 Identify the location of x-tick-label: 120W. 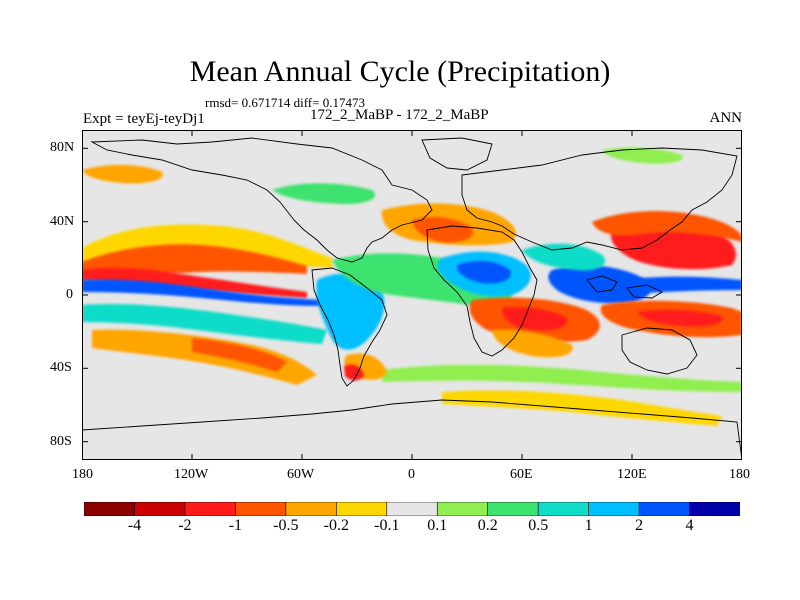
(191, 474).